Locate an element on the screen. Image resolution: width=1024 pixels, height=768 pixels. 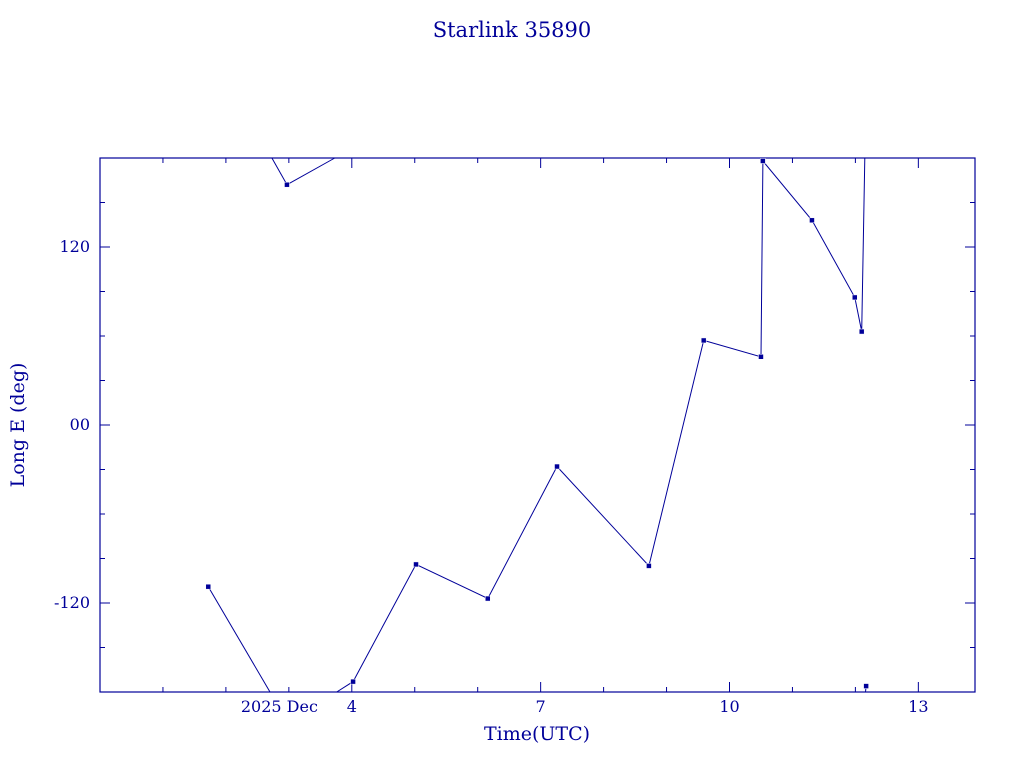
x-tick-label: 10 is located at coordinates (729, 706).